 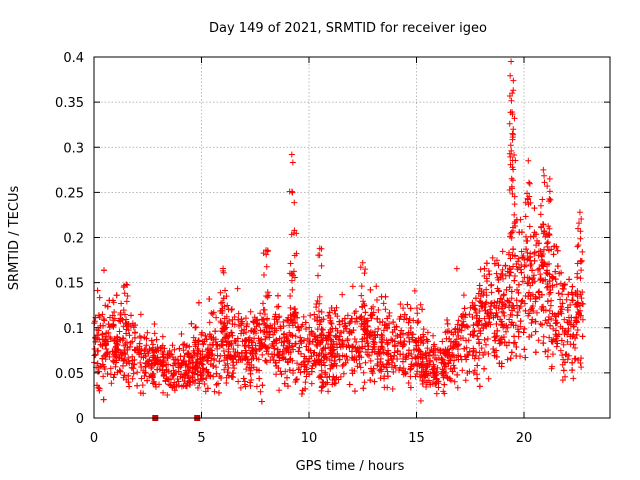 What do you see at coordinates (524, 438) in the screenshot?
I see `x-tick-label: 20` at bounding box center [524, 438].